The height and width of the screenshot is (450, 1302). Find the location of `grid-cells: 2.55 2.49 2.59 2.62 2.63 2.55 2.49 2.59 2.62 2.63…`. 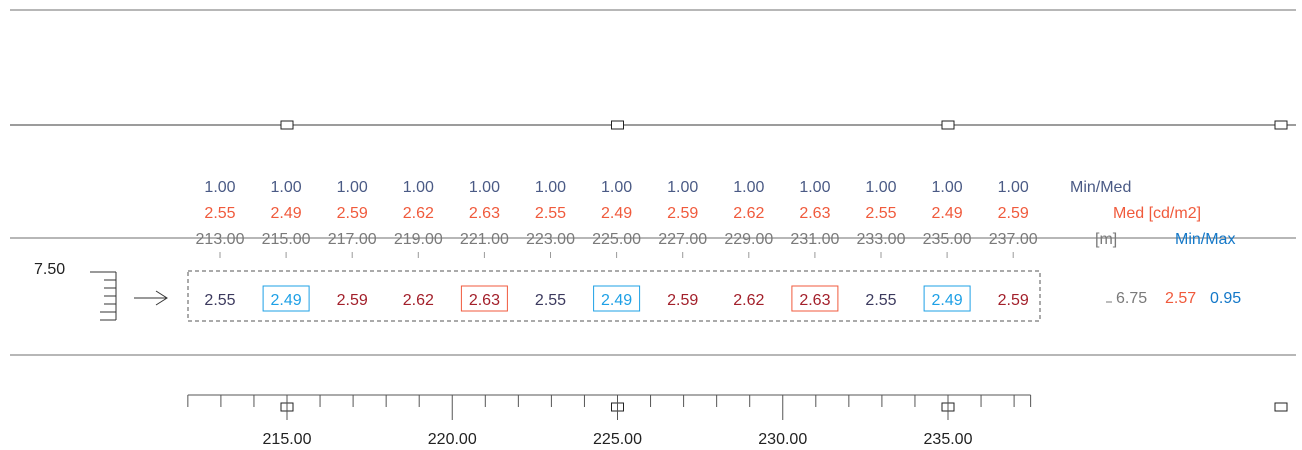

grid-cells: 2.55 2.49 2.59 2.62 2.63 2.55 2.49 2.59 2.62 2.63… is located at coordinates (616, 298).